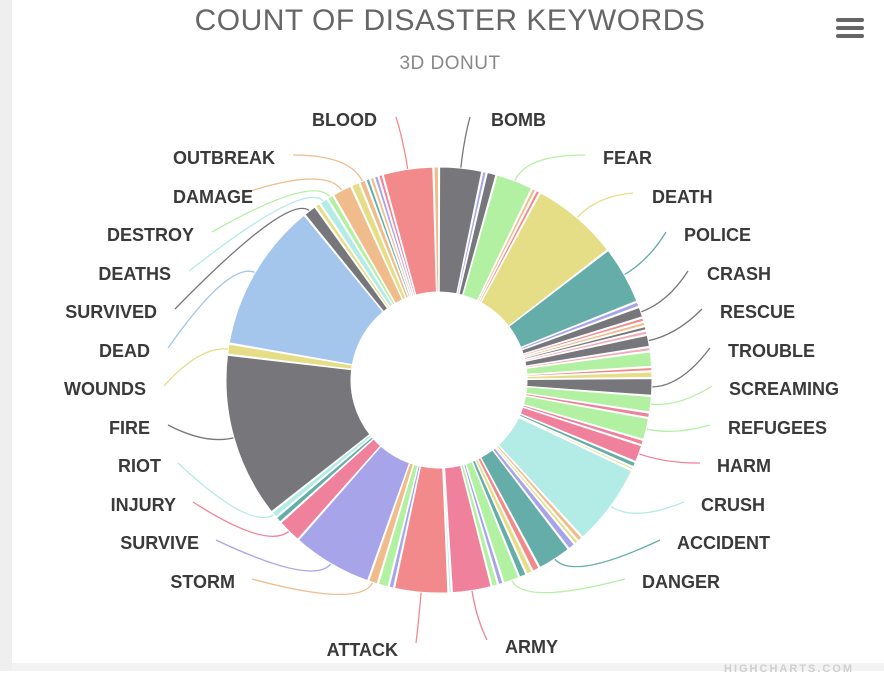 The width and height of the screenshot is (884, 675). I want to click on slice-outbreak, so click(384, 239).